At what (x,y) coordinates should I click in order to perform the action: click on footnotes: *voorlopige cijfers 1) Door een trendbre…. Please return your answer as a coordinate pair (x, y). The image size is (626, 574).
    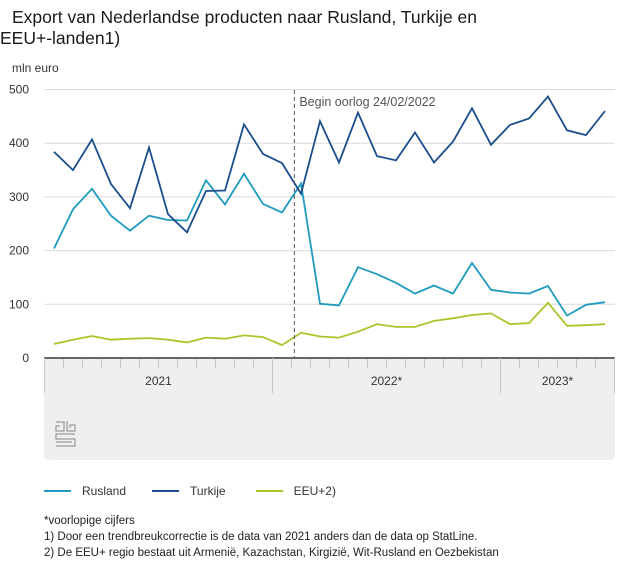
    Looking at the image, I should click on (271, 537).